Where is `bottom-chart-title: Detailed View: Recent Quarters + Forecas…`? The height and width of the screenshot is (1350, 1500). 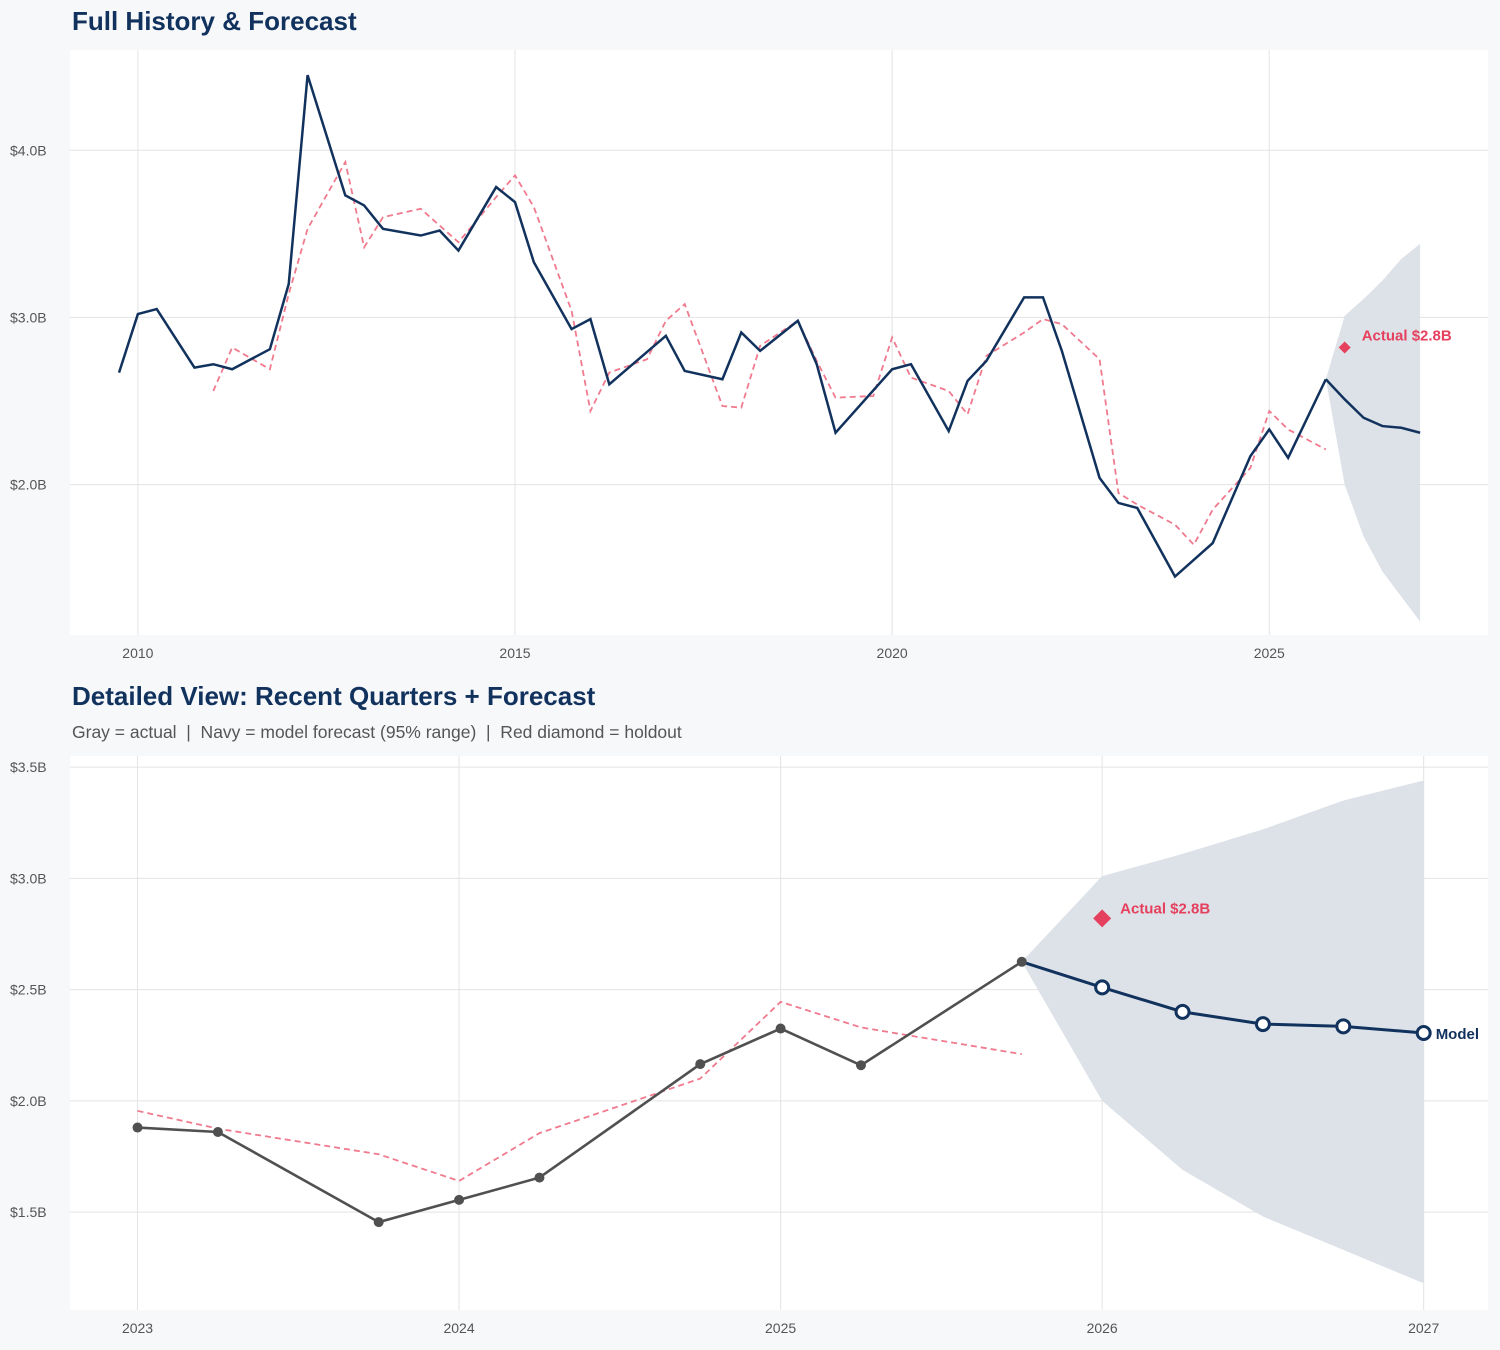 bottom-chart-title: Detailed View: Recent Quarters + Forecas… is located at coordinates (334, 696).